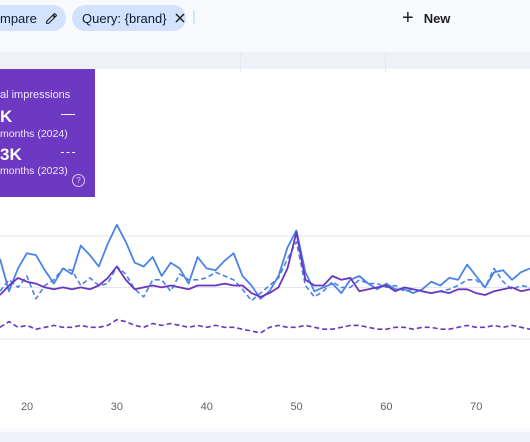 The height and width of the screenshot is (442, 530). I want to click on x-tick-label: 70, so click(476, 407).